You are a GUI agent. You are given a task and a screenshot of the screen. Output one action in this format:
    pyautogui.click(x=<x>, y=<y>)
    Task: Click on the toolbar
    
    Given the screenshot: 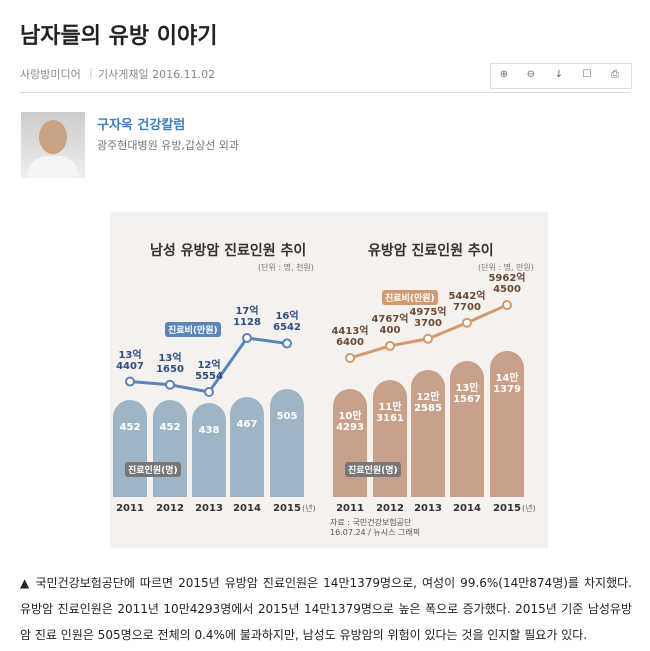 What is the action you would take?
    pyautogui.click(x=561, y=76)
    